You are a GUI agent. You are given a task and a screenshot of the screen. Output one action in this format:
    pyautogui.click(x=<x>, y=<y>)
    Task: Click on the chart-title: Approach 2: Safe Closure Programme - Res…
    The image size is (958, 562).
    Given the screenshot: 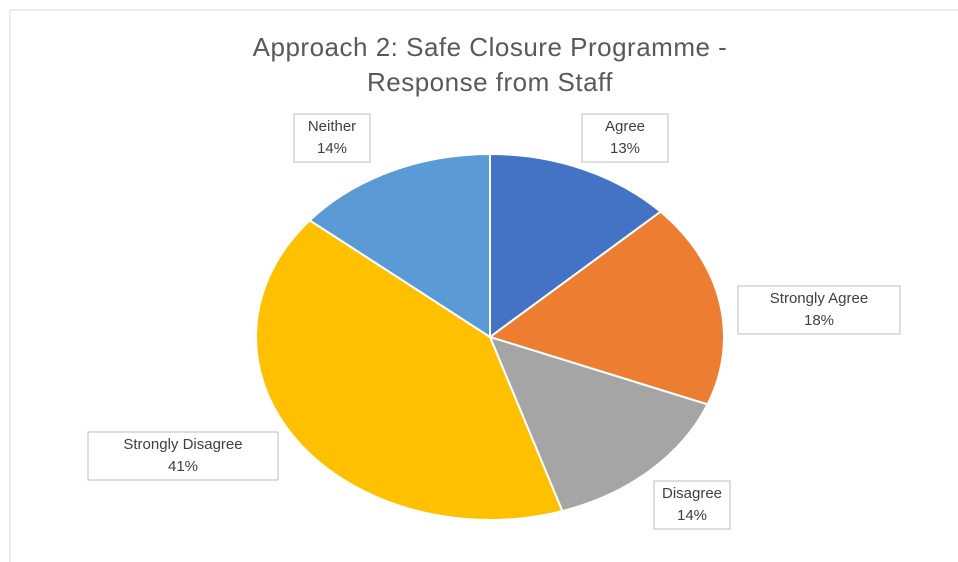 What is the action you would take?
    pyautogui.click(x=490, y=64)
    